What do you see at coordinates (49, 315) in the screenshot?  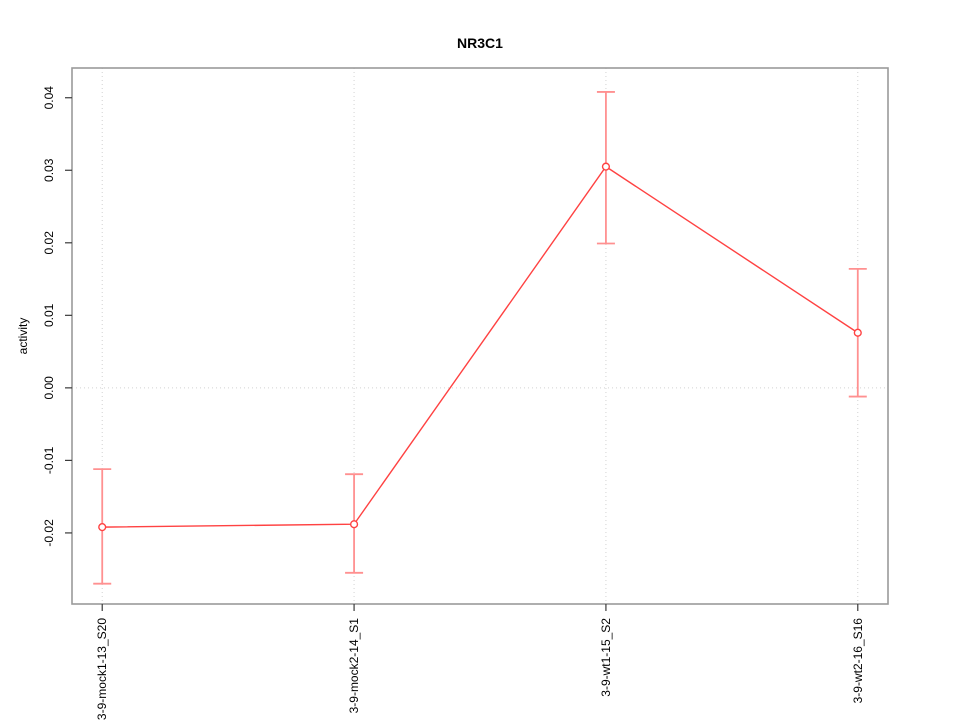 I see `y-tick-label: 0.01` at bounding box center [49, 315].